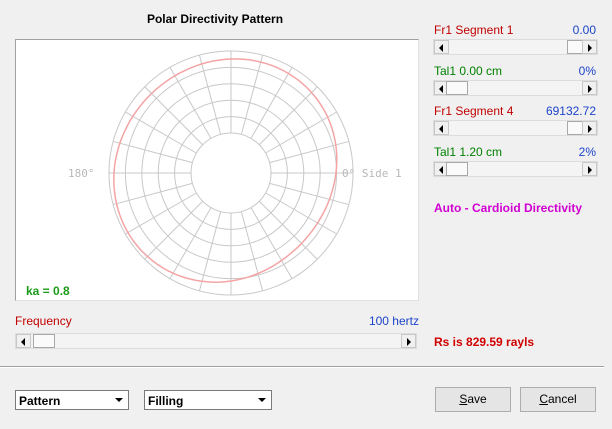  What do you see at coordinates (372, 173) in the screenshot?
I see `angle-label: 0° Side 1` at bounding box center [372, 173].